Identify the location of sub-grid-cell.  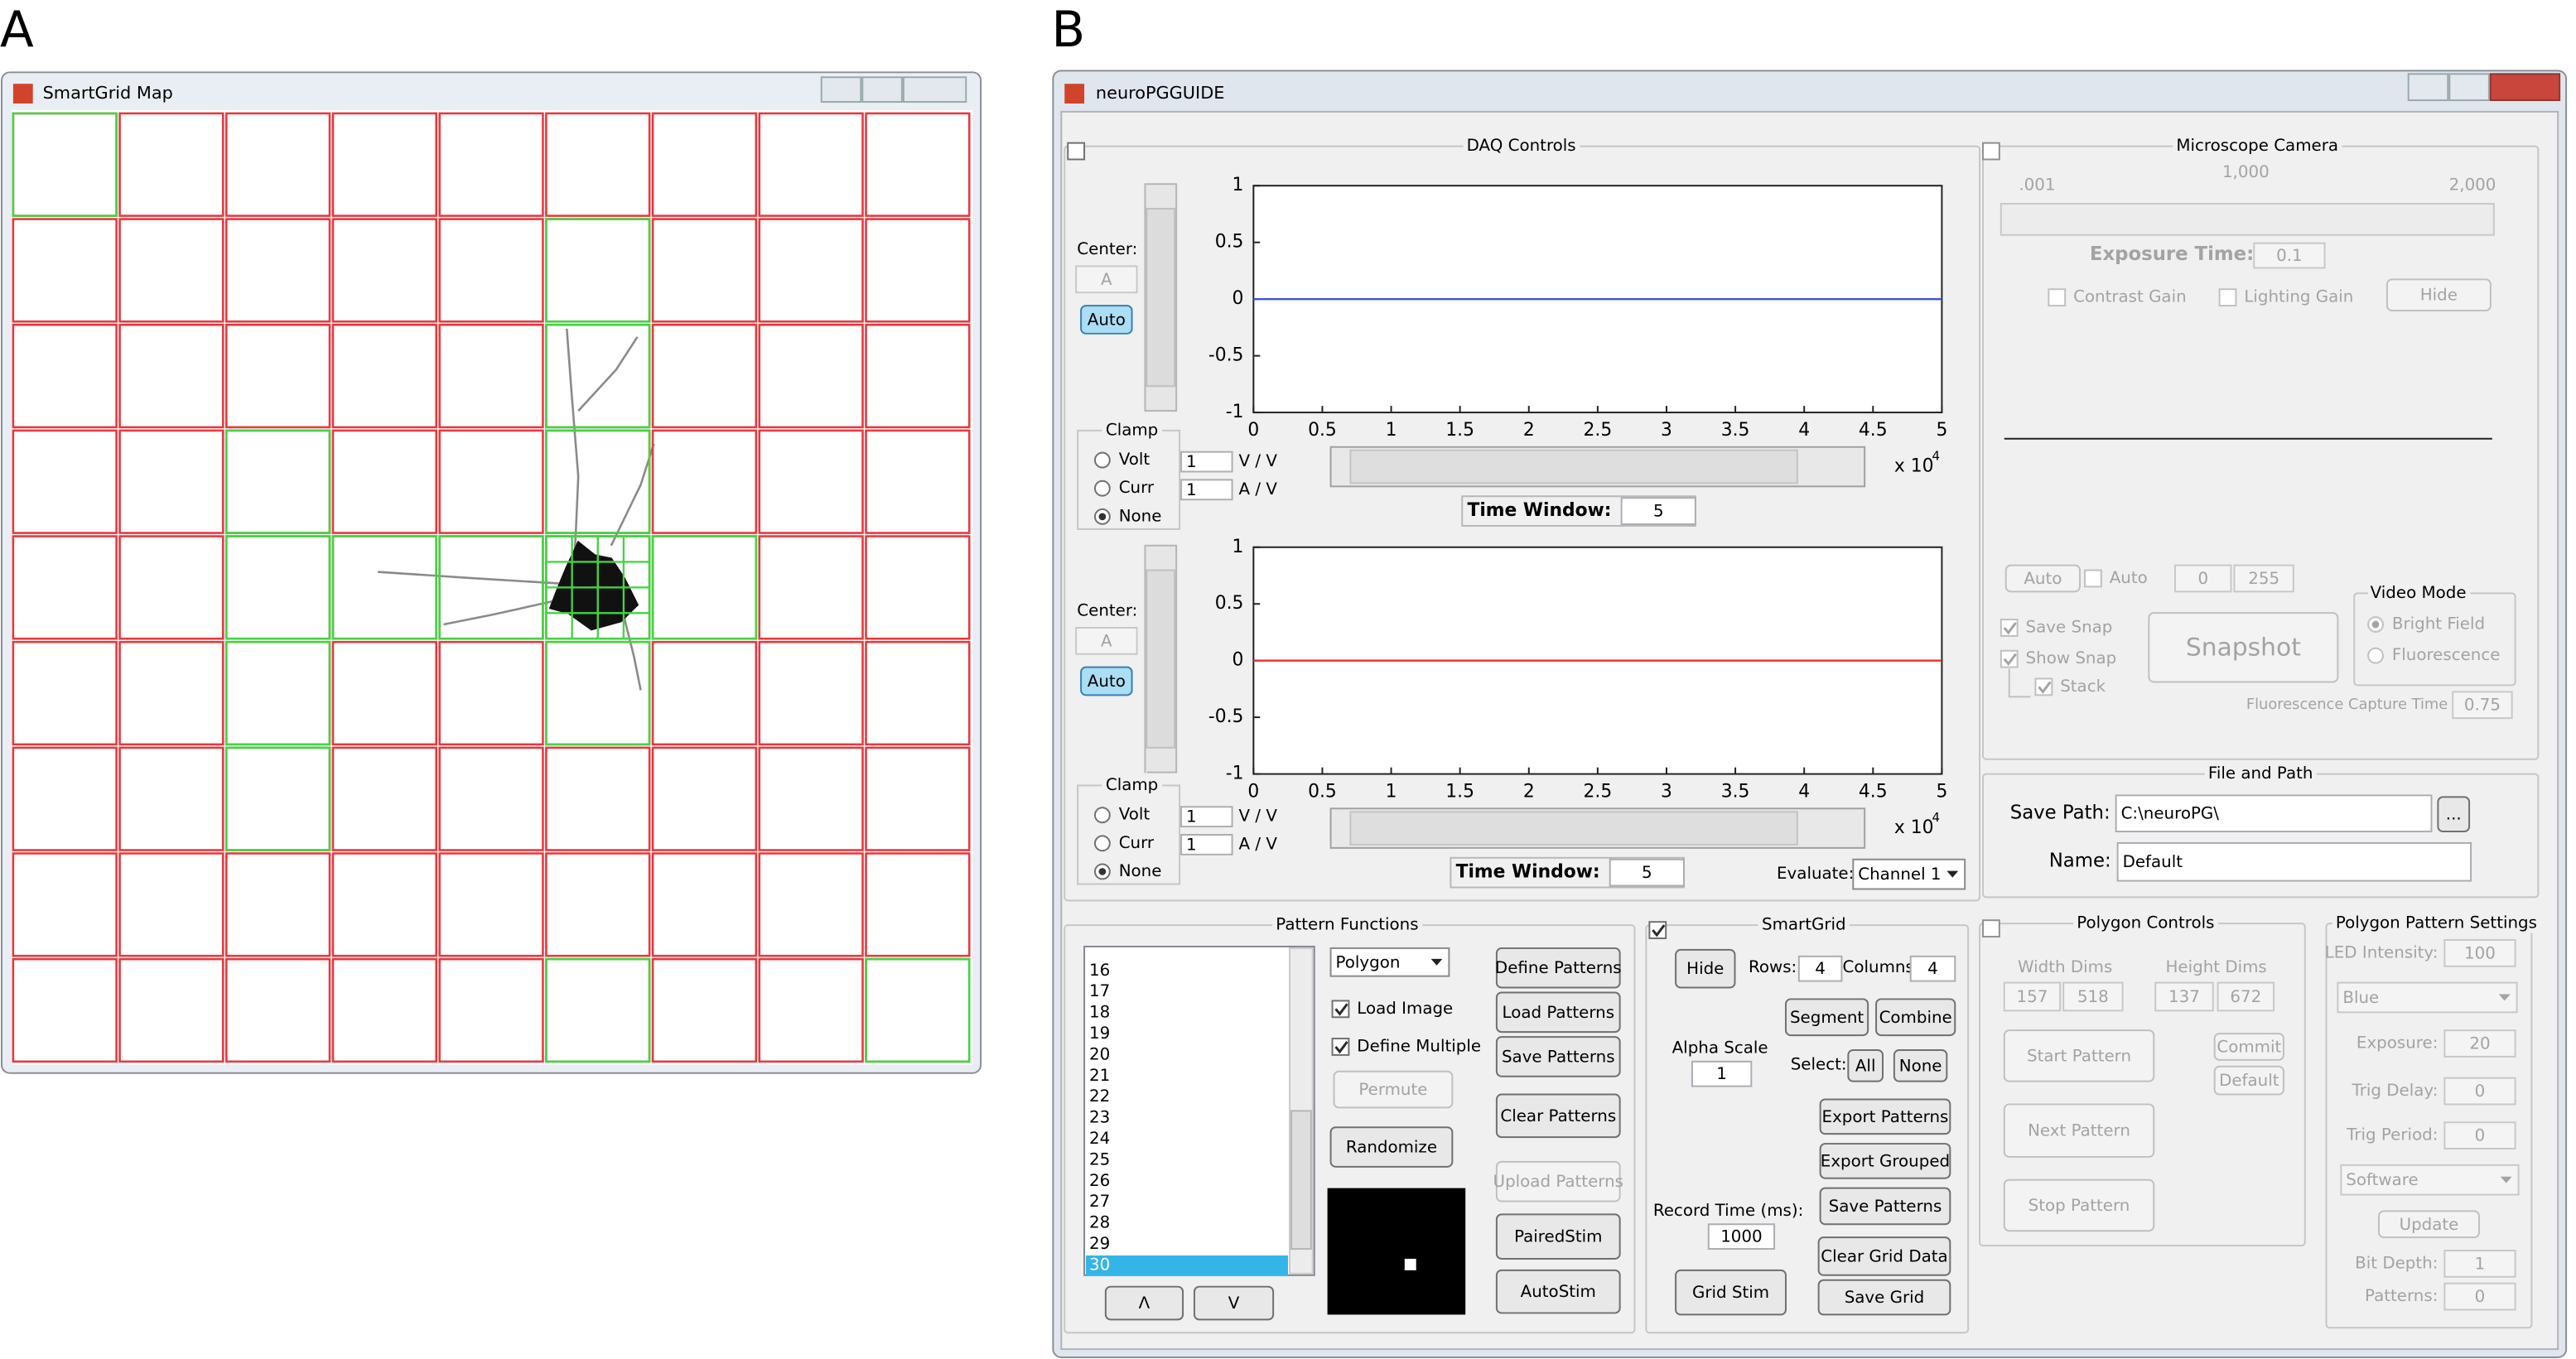
(636, 626).